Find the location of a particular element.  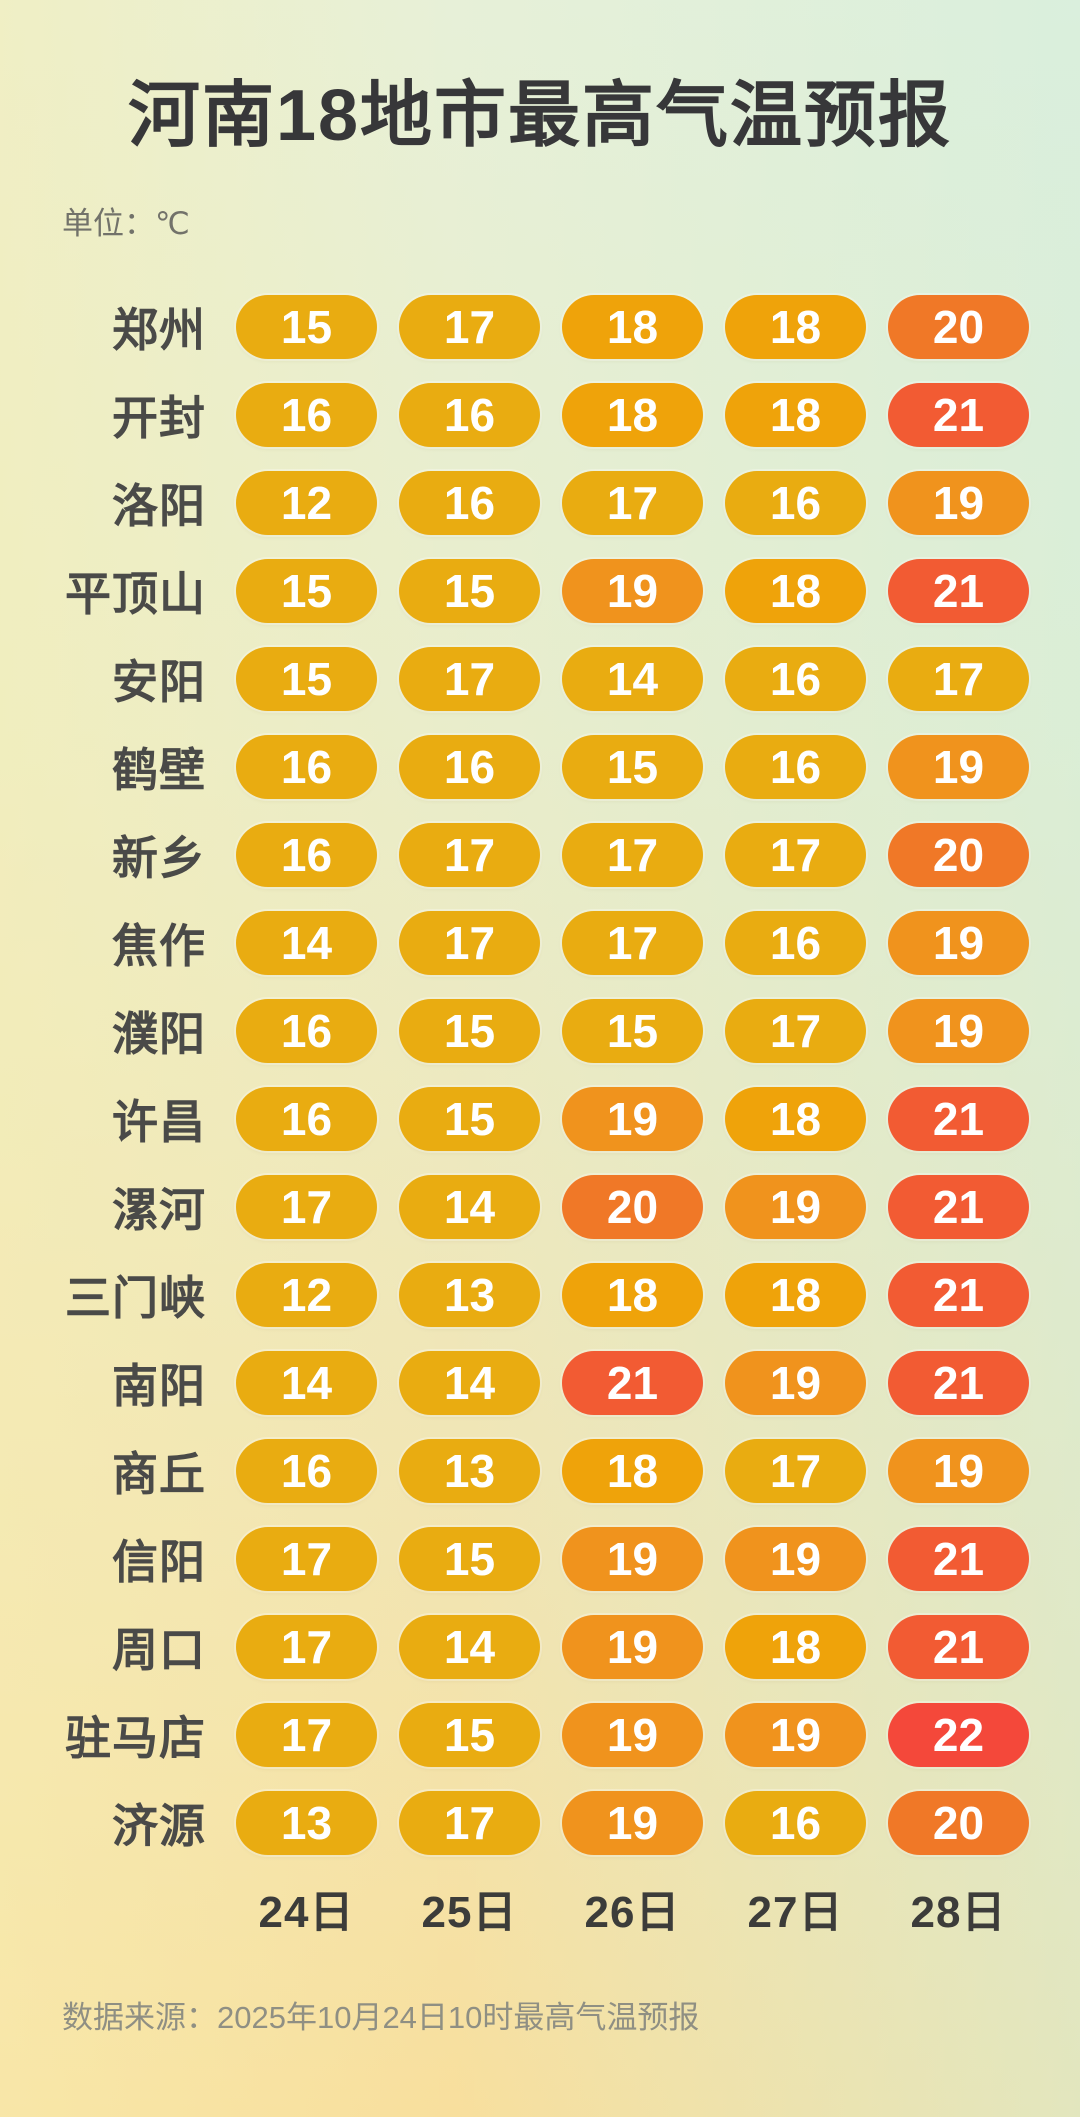

city-label: 郑州 is located at coordinates (159, 330).